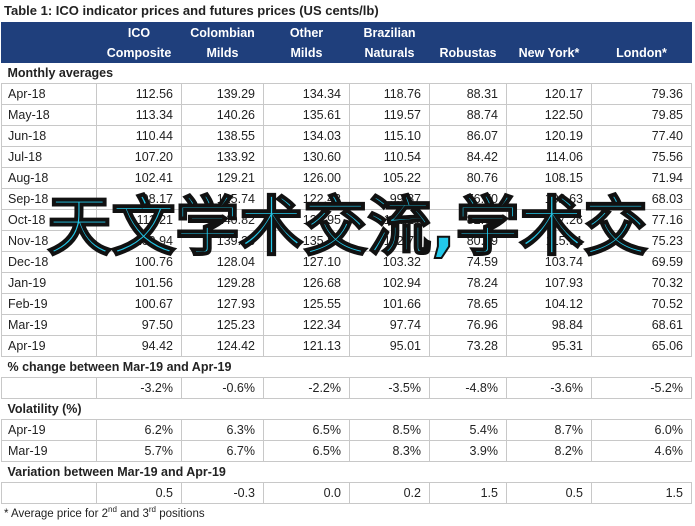  I want to click on cell: 6.5%, so click(306, 451).